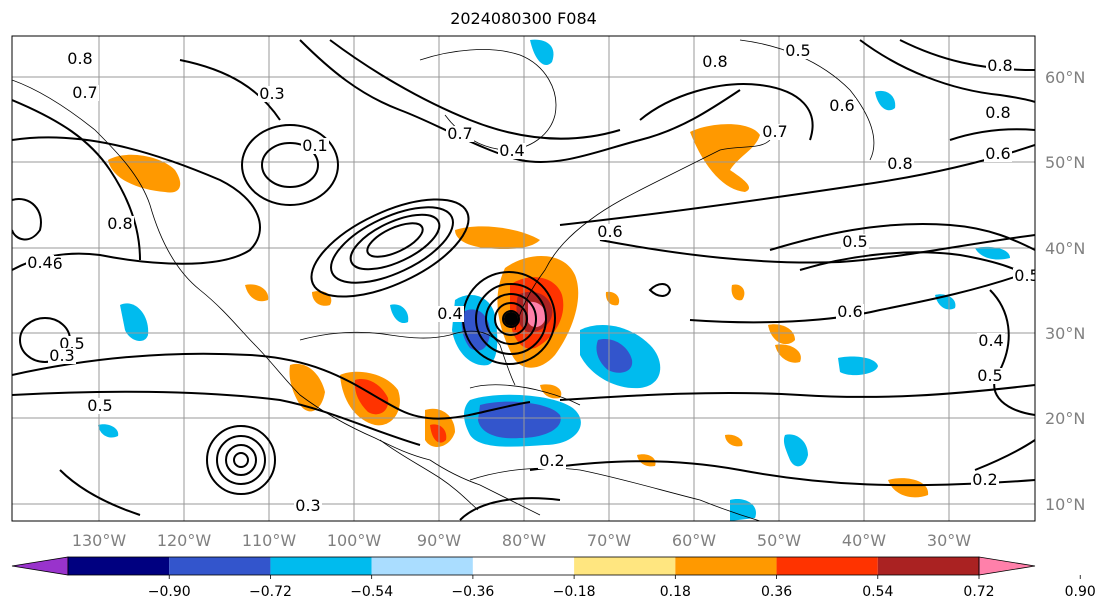 This screenshot has width=1105, height=615. What do you see at coordinates (511, 319) in the screenshot?
I see `storm-center-marker` at bounding box center [511, 319].